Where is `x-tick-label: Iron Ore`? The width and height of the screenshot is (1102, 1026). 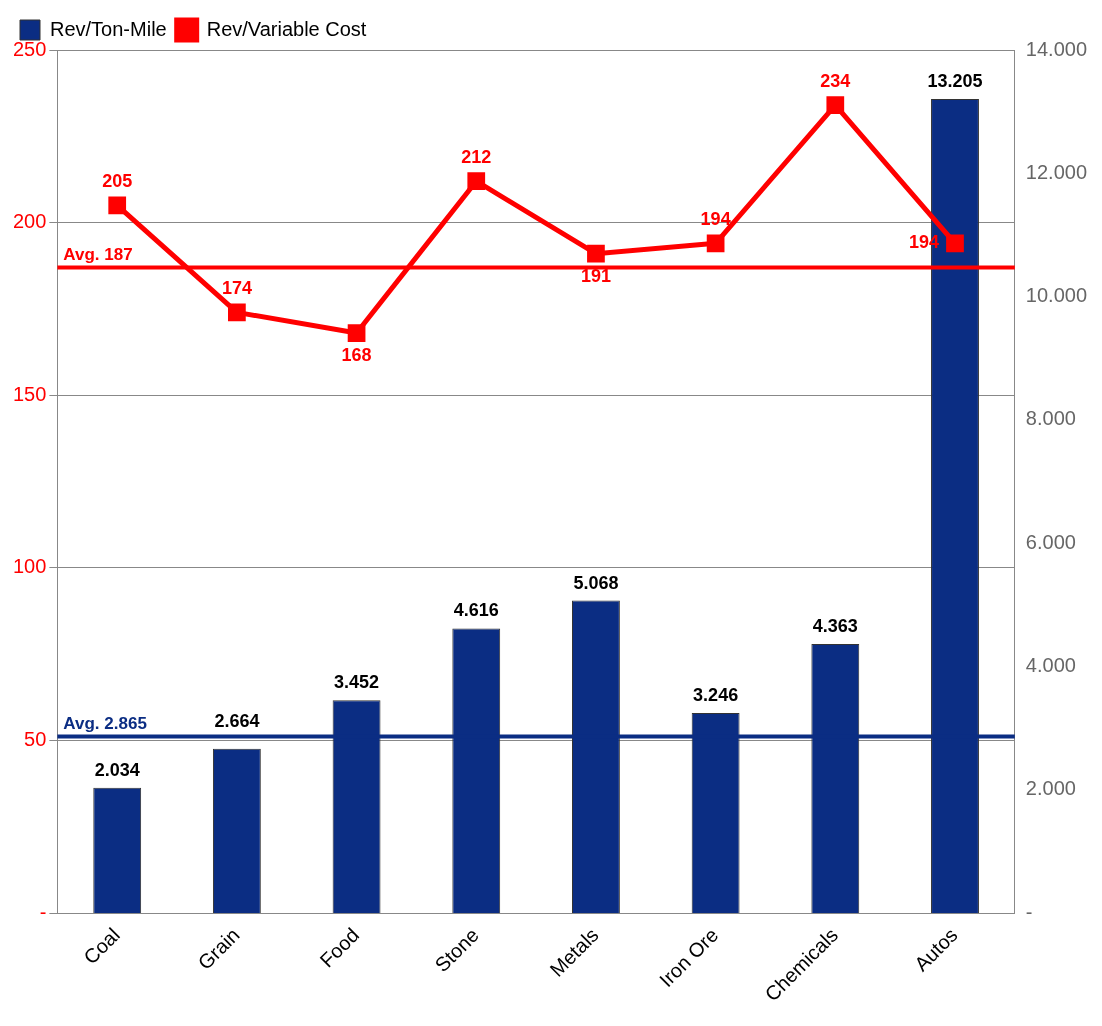 x-tick-label: Iron Ore is located at coordinates (688, 957).